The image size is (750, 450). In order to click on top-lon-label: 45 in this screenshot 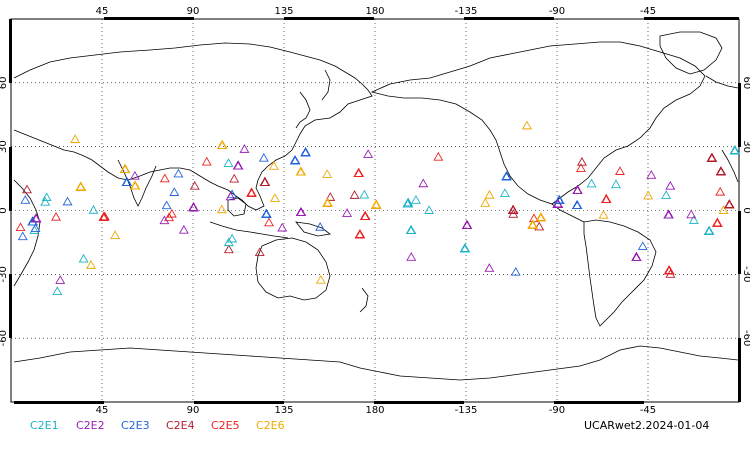, I will do `click(102, 11)`.